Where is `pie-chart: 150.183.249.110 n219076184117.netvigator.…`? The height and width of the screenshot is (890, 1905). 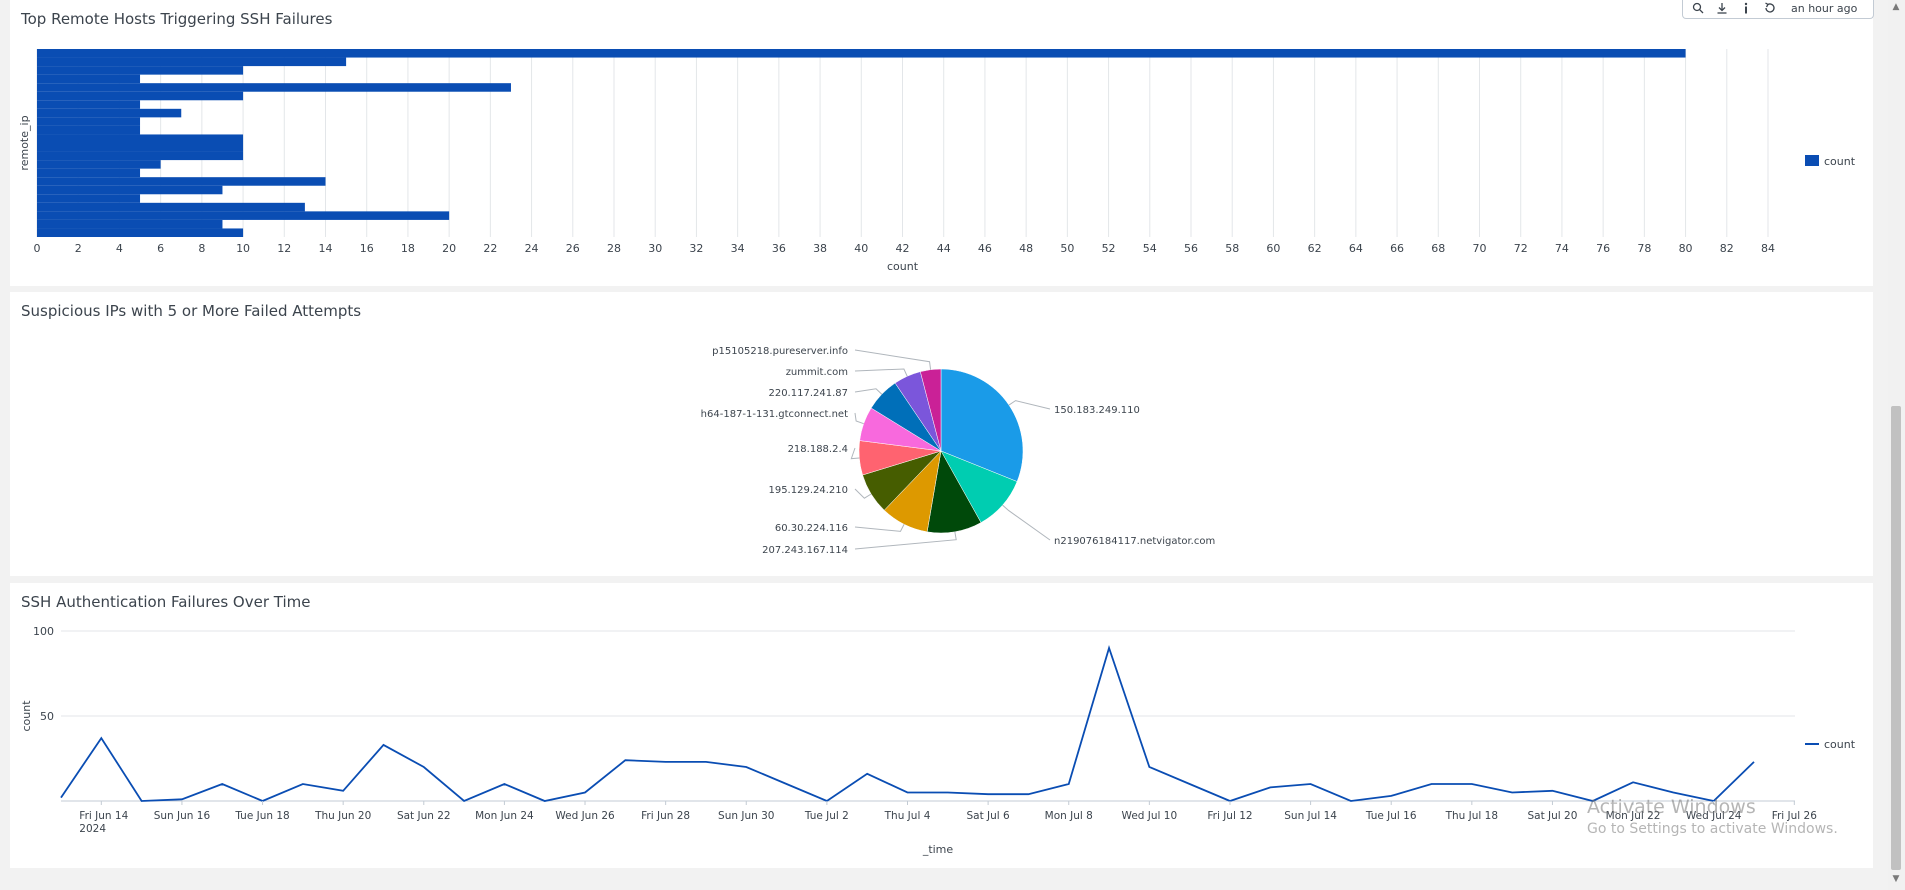 pie-chart: 150.183.249.110 n219076184117.netvigator.… is located at coordinates (958, 451).